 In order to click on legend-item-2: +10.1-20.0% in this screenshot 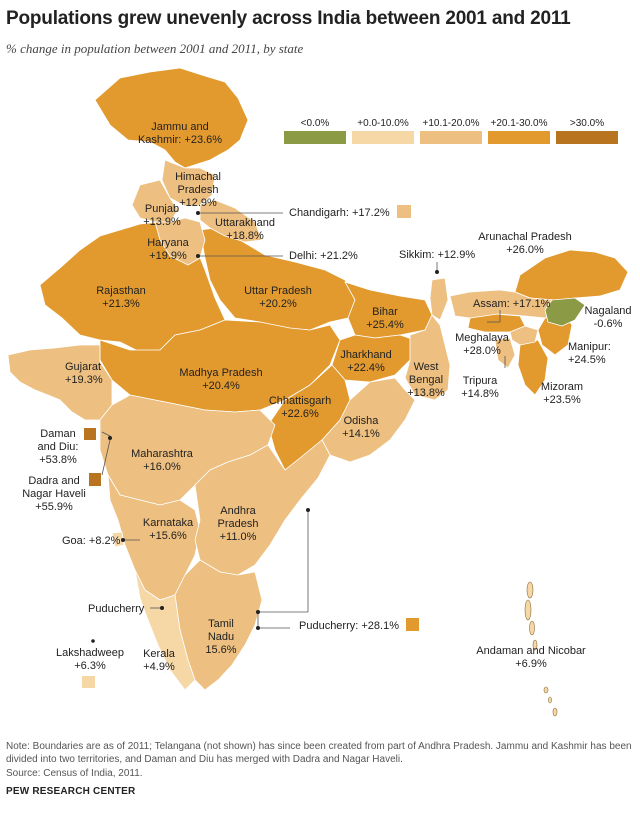, I will do `click(451, 131)`.